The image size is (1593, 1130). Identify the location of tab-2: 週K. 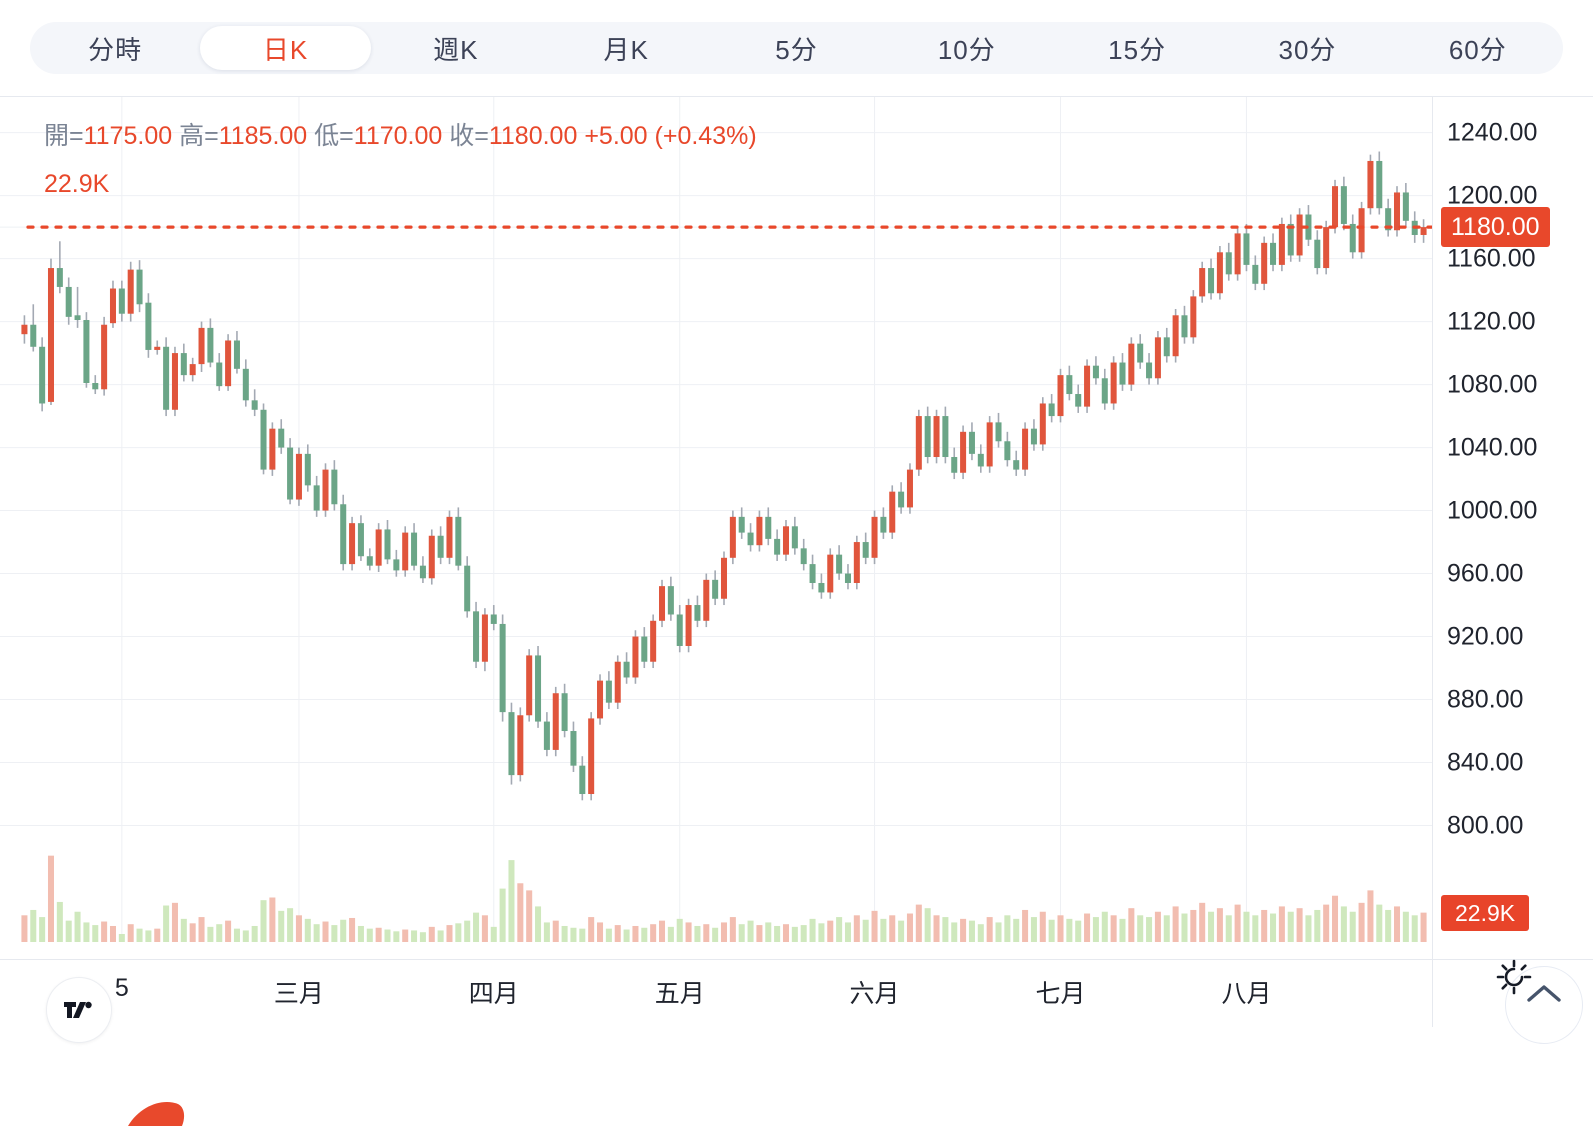
(456, 48).